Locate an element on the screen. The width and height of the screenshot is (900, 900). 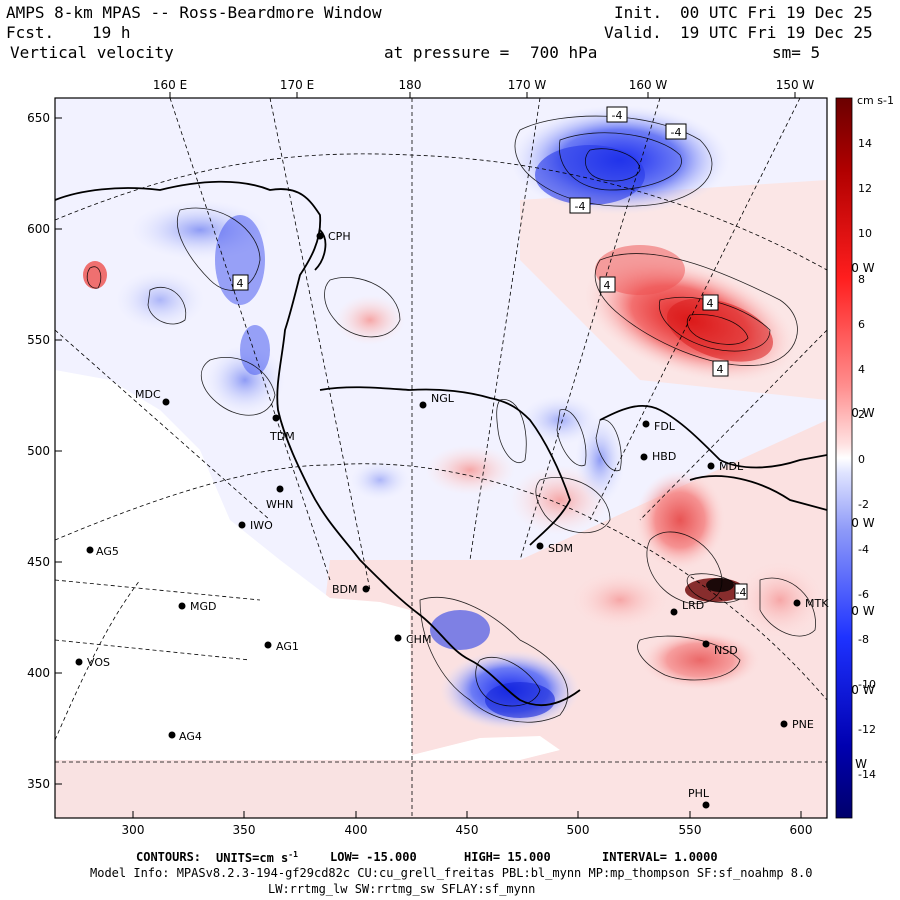
bottom-tick-label: 600 is located at coordinates (801, 830).